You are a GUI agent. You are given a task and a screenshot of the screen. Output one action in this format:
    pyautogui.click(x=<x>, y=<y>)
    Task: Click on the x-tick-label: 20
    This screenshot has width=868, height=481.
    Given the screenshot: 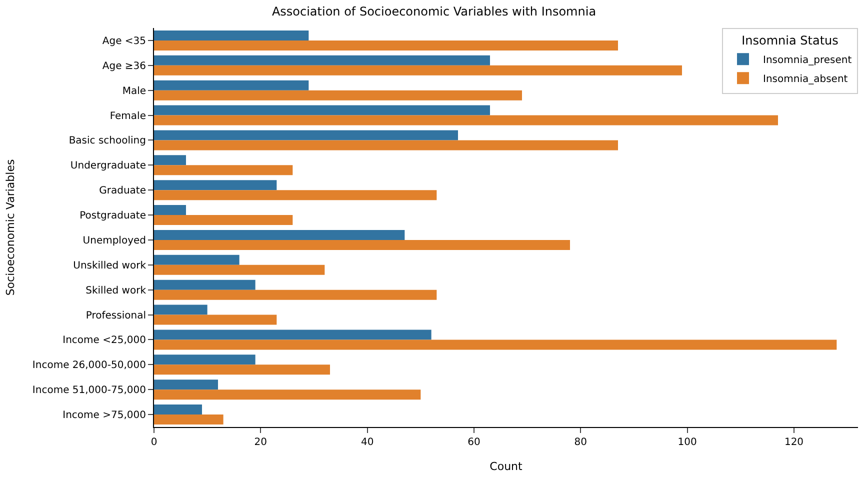 What is the action you would take?
    pyautogui.click(x=261, y=442)
    